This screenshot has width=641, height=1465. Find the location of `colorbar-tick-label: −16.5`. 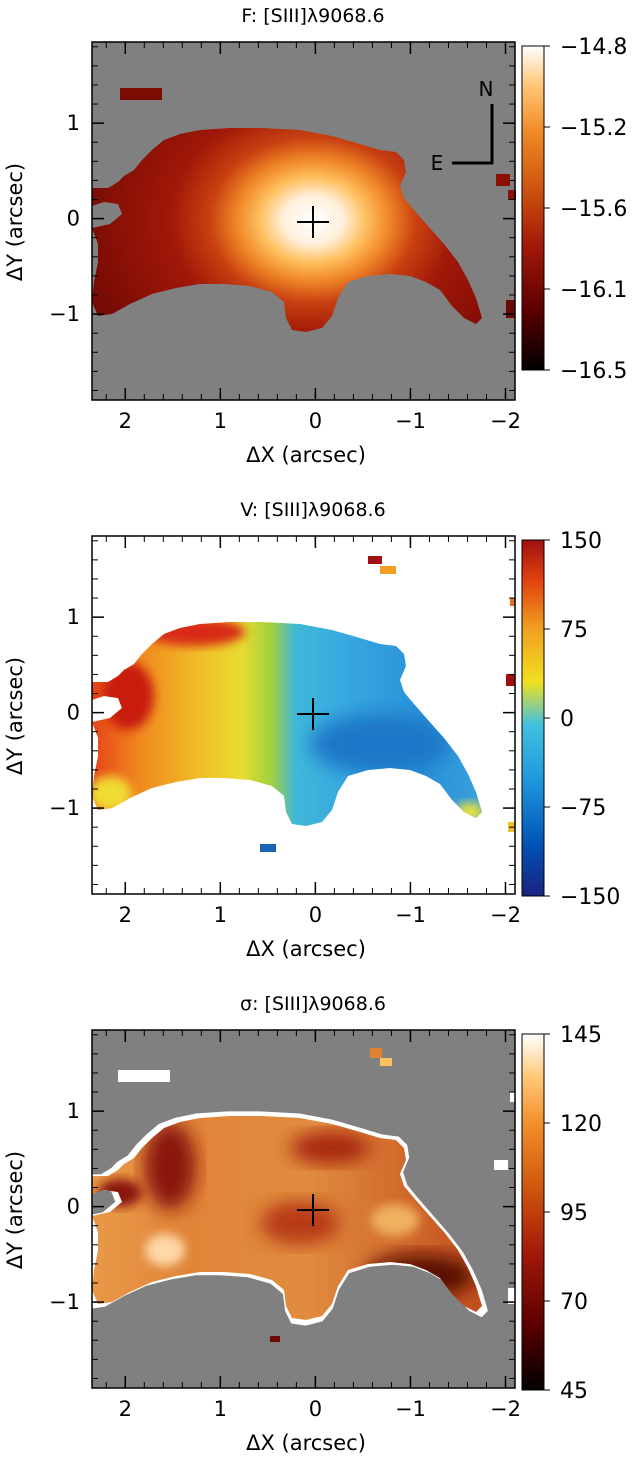

colorbar-tick-label: −16.5 is located at coordinates (593, 371).